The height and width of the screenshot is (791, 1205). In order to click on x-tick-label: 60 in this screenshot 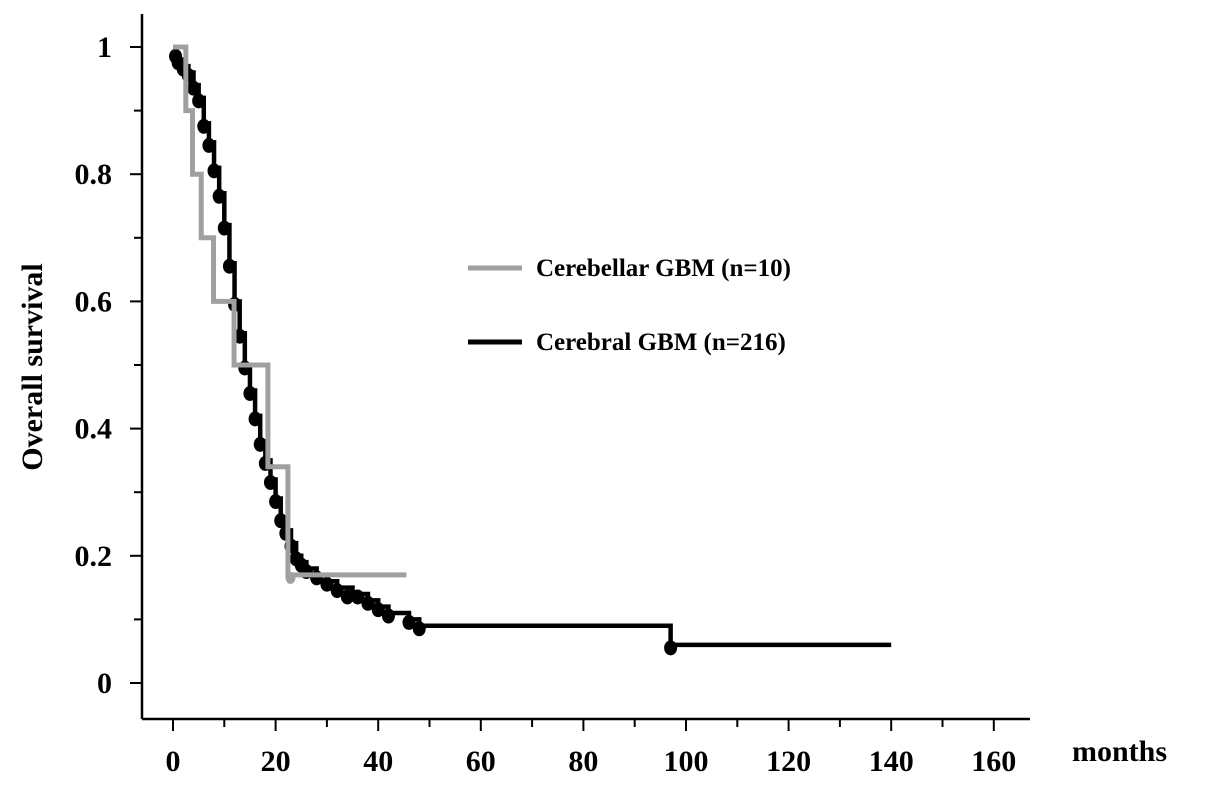, I will do `click(481, 761)`.